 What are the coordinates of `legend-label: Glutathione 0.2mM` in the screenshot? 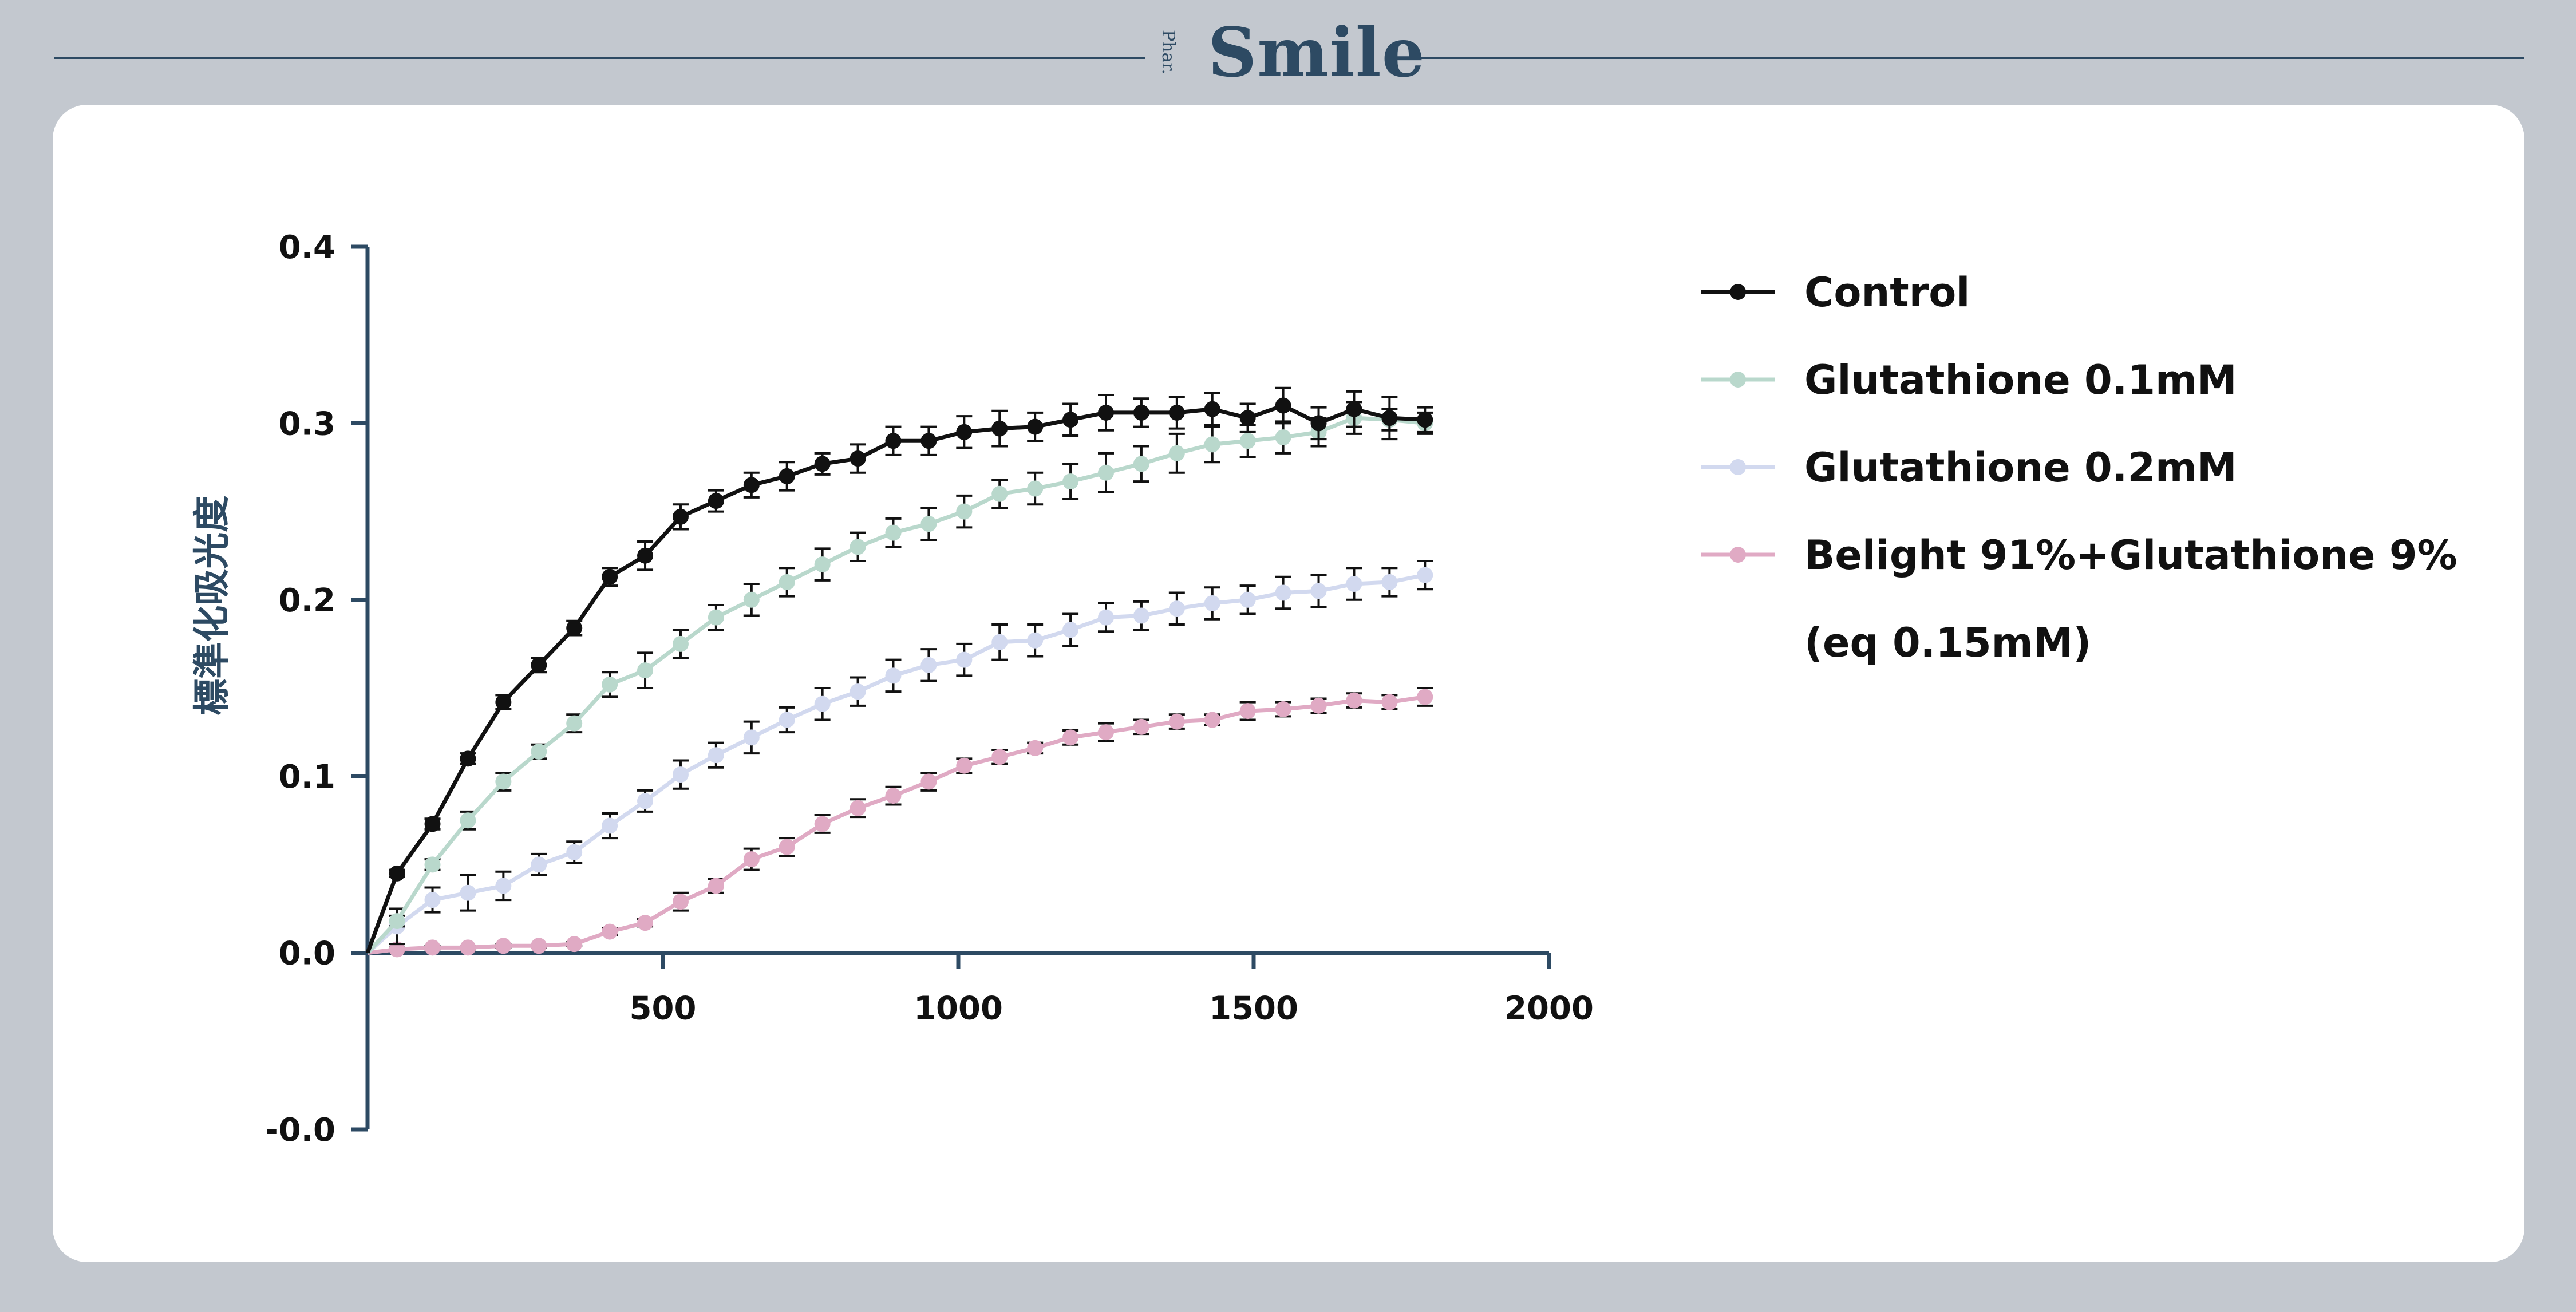 It's located at (2020, 468).